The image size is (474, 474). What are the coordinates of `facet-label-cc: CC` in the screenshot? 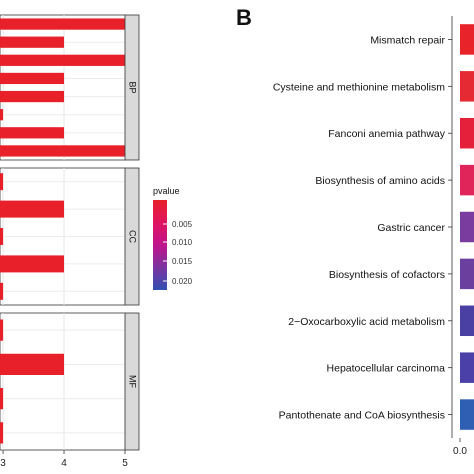 It's located at (133, 236).